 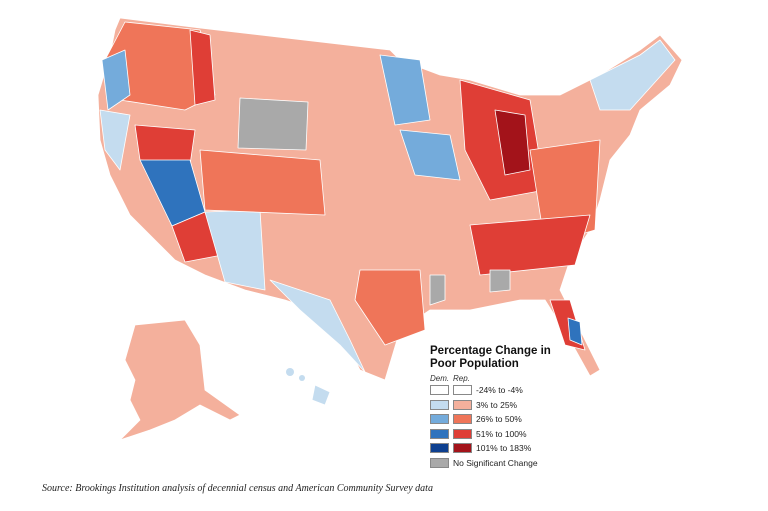 I want to click on legend-label: No Significant Change, so click(x=495, y=462).